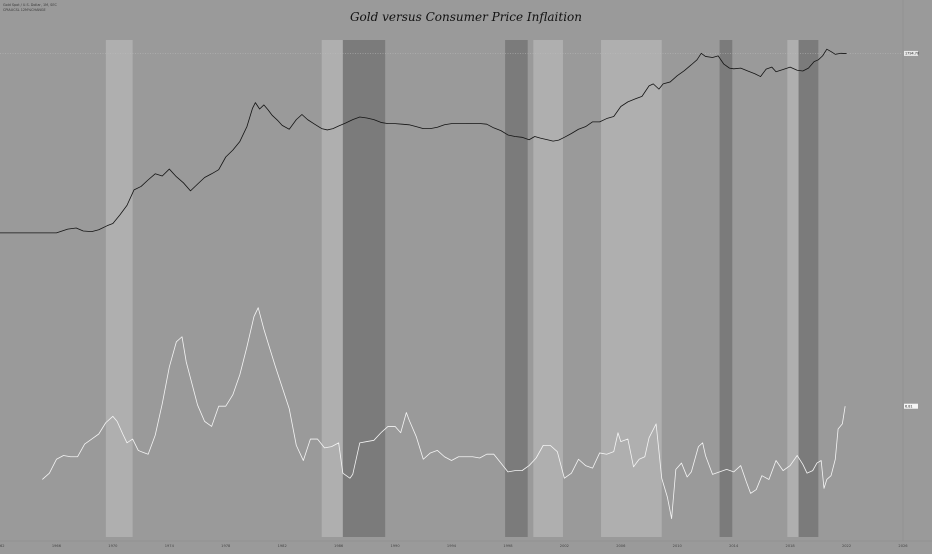 This screenshot has height=554, width=932. Describe the element at coordinates (508, 546) in the screenshot. I see `x-tick-label-9: 1998` at that location.